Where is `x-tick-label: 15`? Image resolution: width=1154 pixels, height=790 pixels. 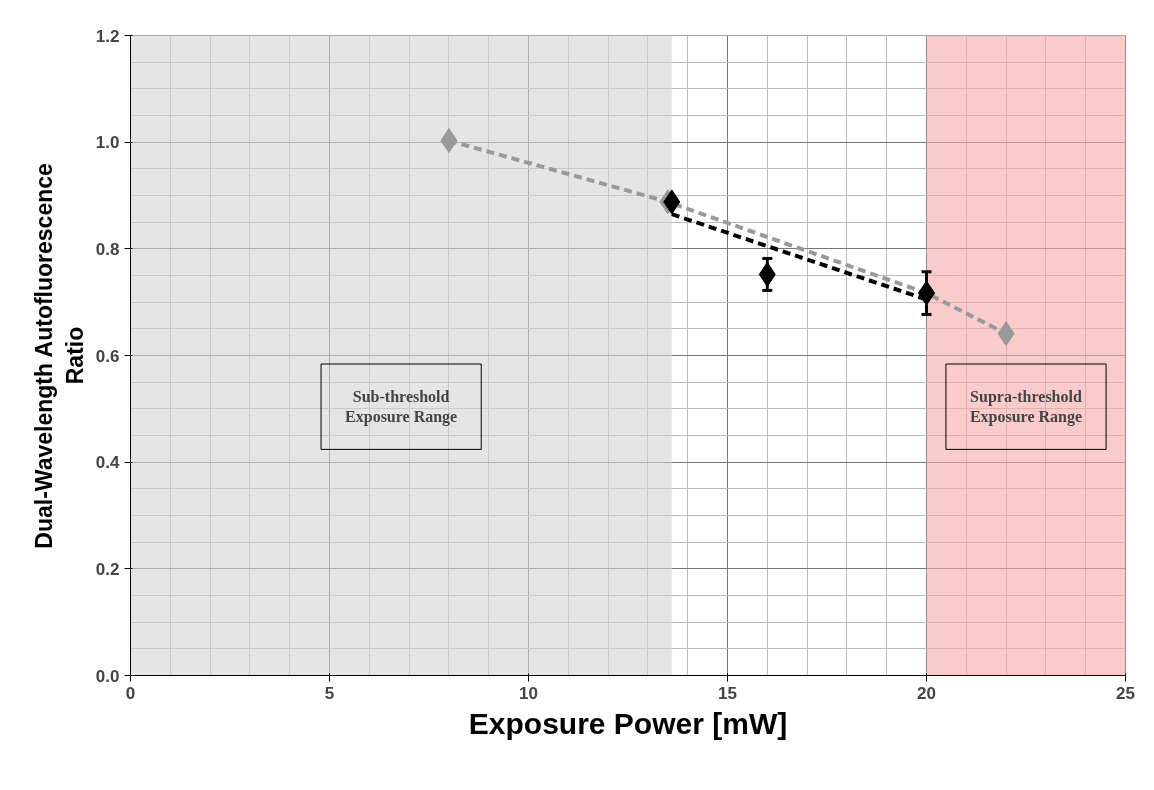
x-tick-label: 15 is located at coordinates (727, 693).